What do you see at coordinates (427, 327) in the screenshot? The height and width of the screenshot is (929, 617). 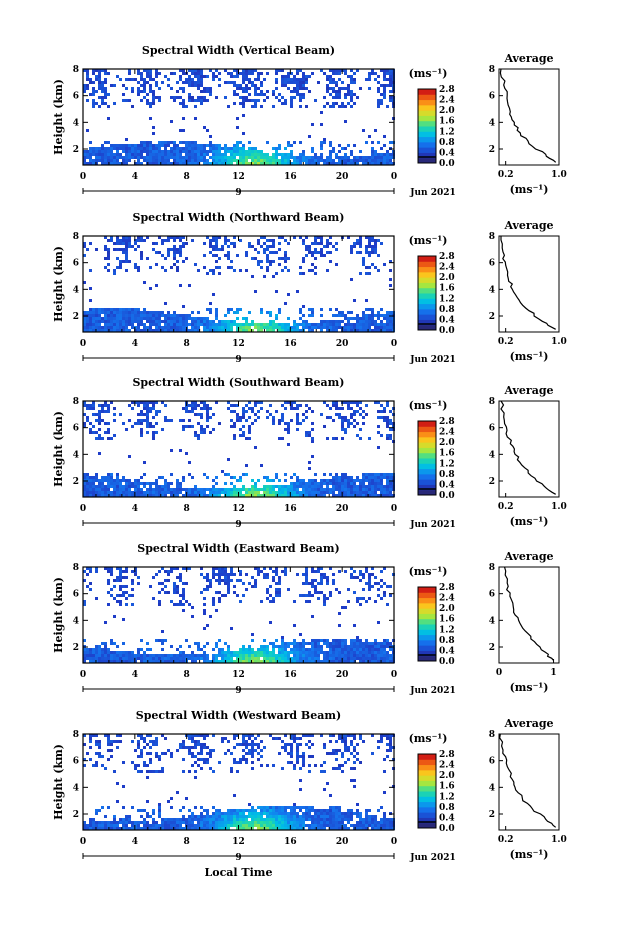 I see `colorbar-segment` at bounding box center [427, 327].